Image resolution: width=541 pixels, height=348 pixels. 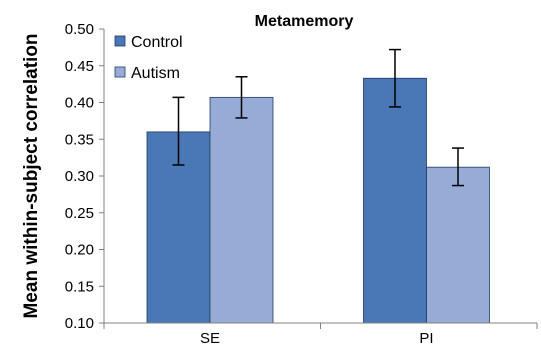 What do you see at coordinates (79, 176) in the screenshot?
I see `y-tick-label: 0.30` at bounding box center [79, 176].